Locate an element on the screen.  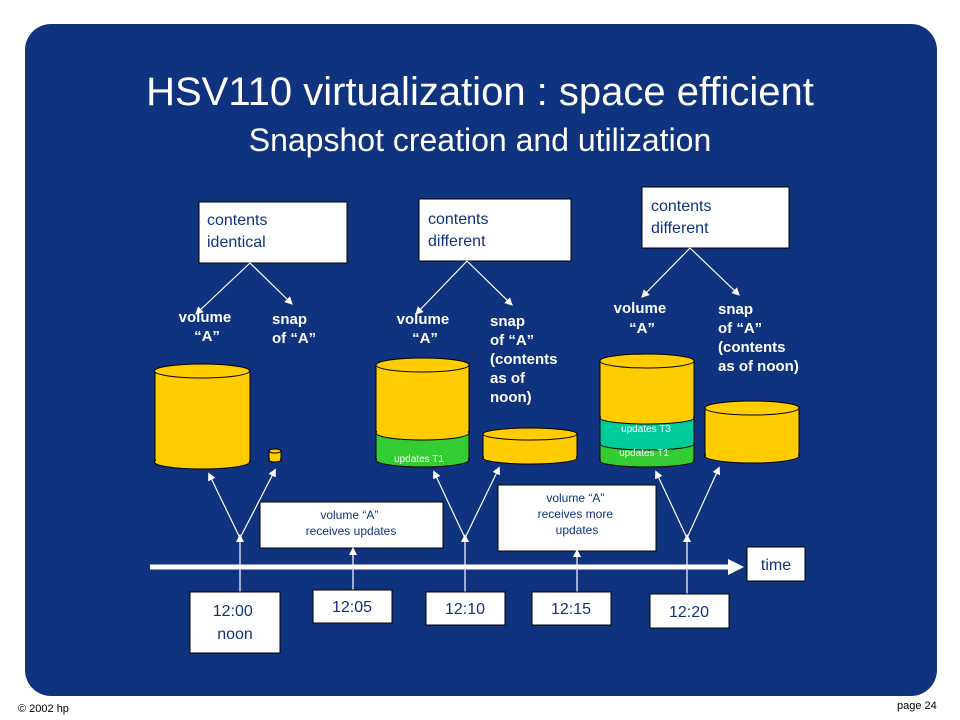
volume-label-2: volume “A” is located at coordinates (425, 329).